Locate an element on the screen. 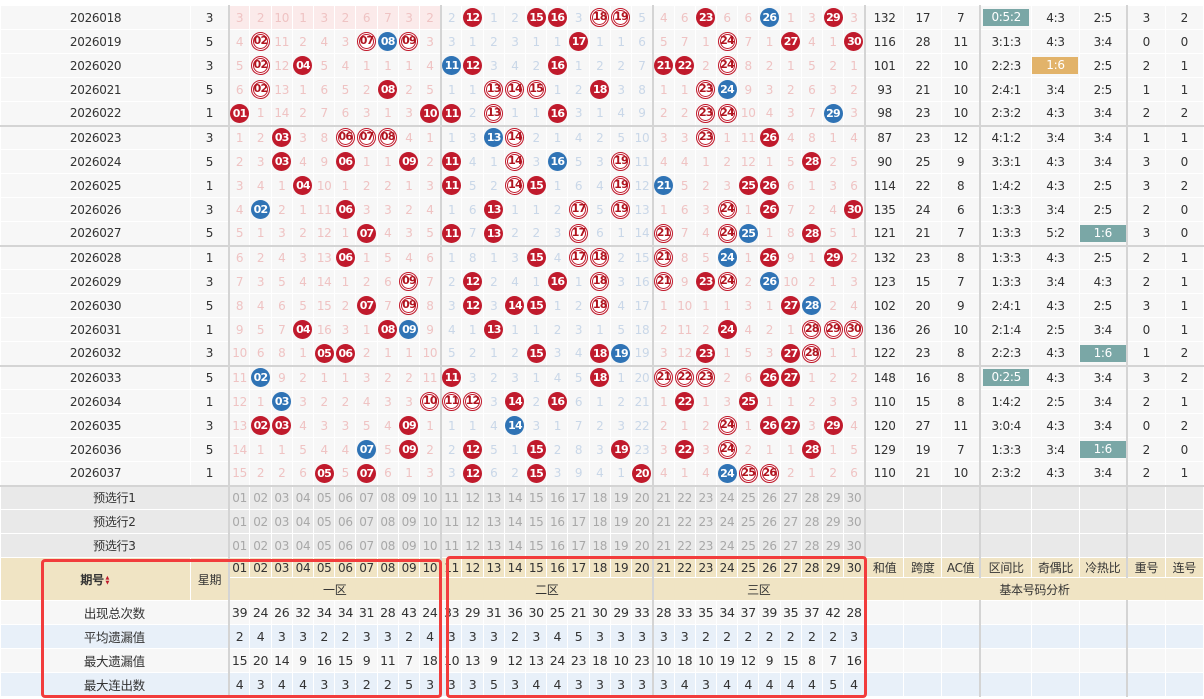 This screenshot has height=699, width=1204. sort-icon: ▲▼ is located at coordinates (107, 580).